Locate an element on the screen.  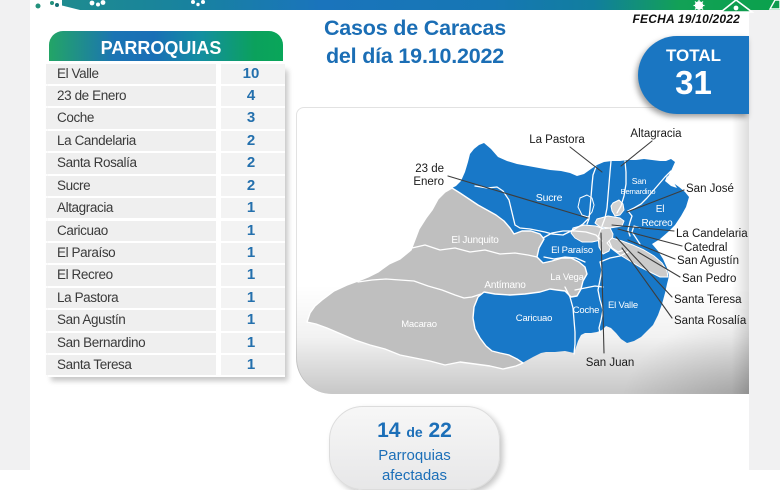
svg-text: Bernardino is located at coordinates (638, 191).